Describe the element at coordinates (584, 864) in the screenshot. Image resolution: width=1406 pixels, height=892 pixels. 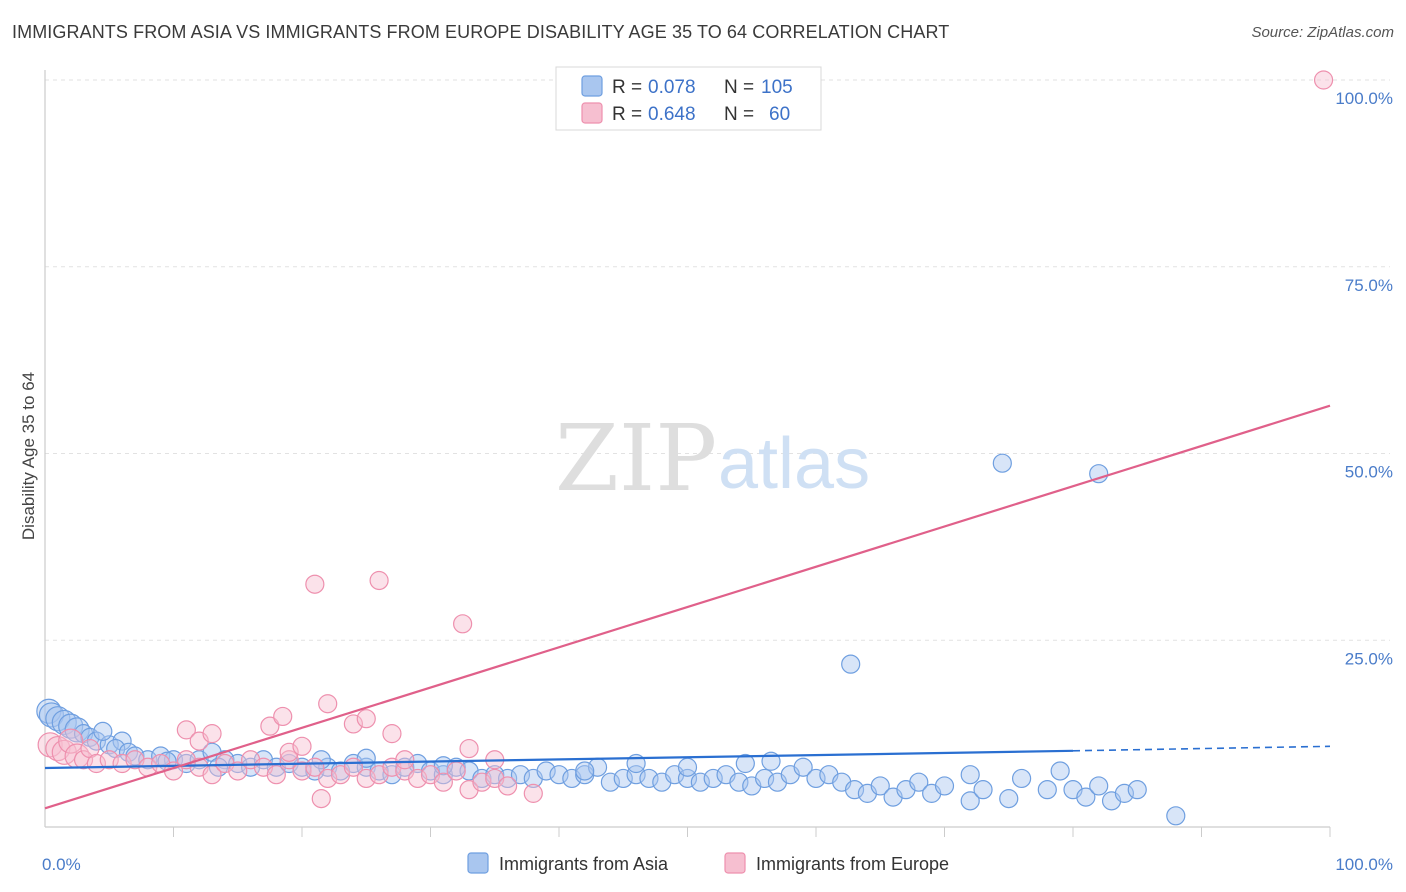
I see `legend-label-asia: Immigrants from Asia` at that location.